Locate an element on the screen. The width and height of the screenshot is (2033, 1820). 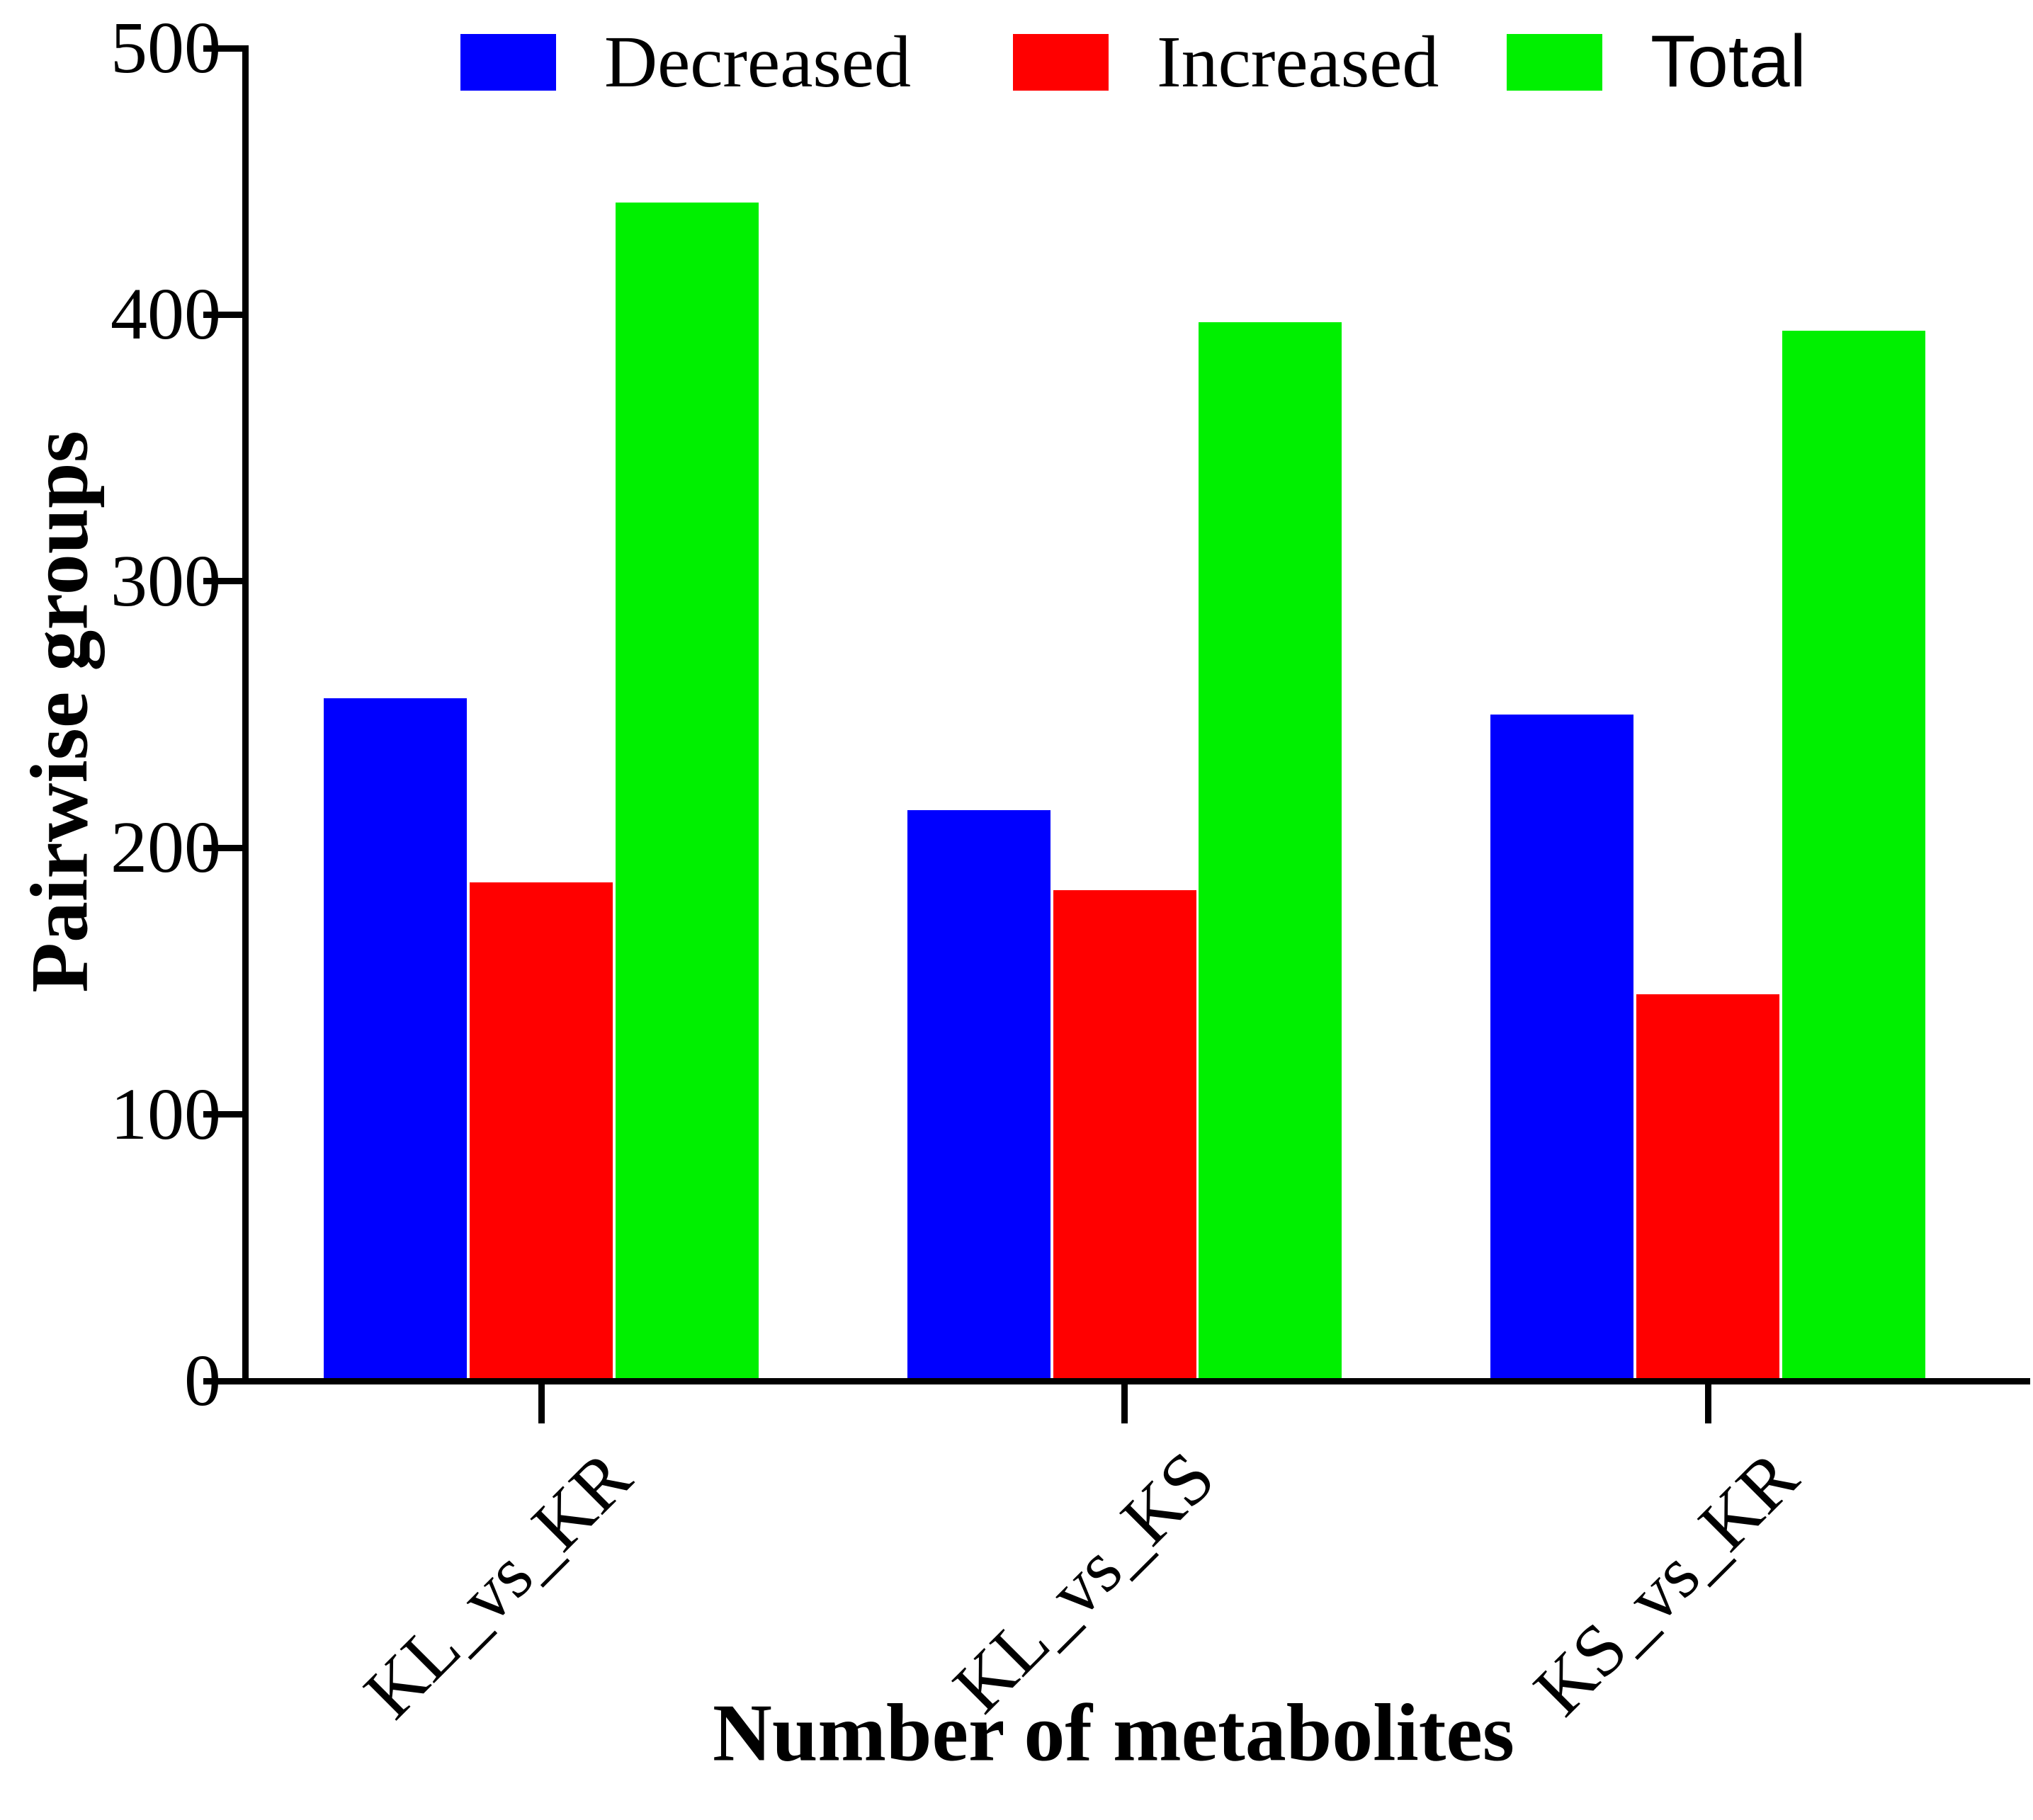
bar-increased-ks_vs_kr is located at coordinates (1708, 1186).